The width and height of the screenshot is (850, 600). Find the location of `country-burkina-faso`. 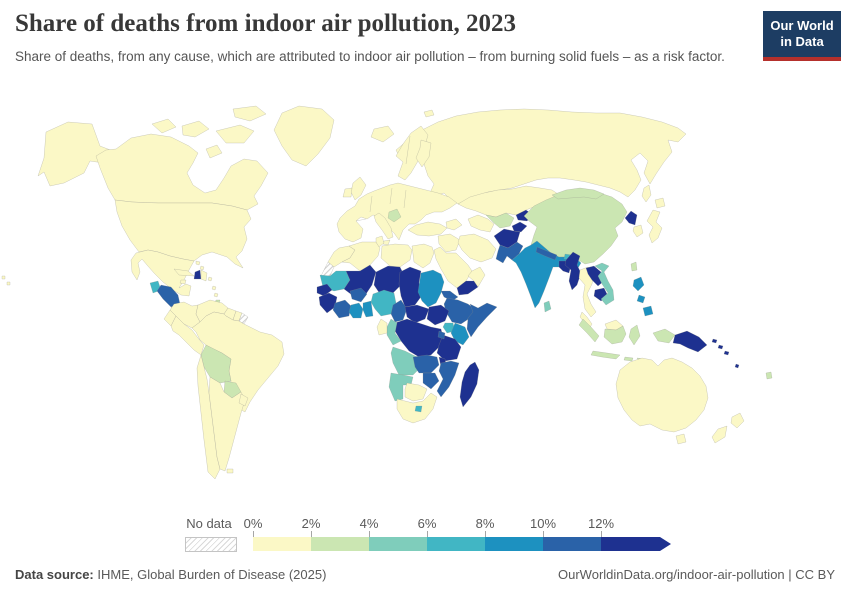

country-burkina-faso is located at coordinates (358, 295).